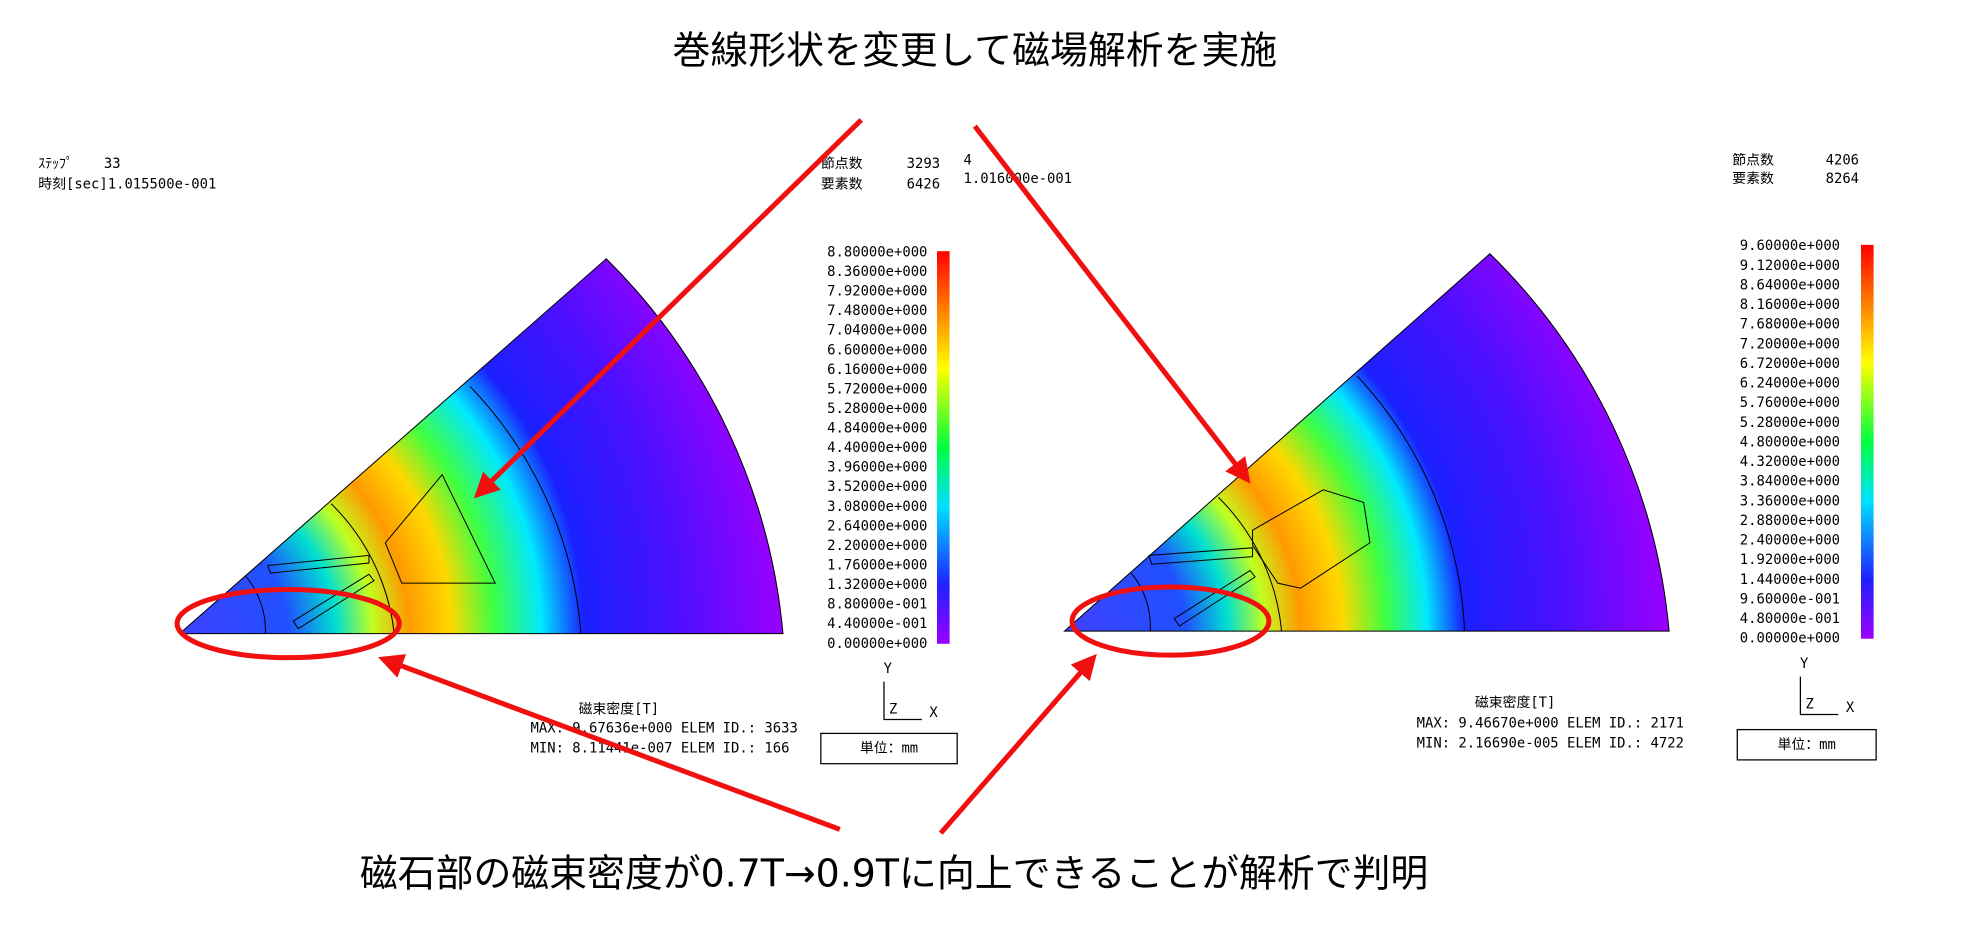  What do you see at coordinates (1790, 325) in the screenshot?
I see `colorbar-label: 7.68000e+000` at bounding box center [1790, 325].